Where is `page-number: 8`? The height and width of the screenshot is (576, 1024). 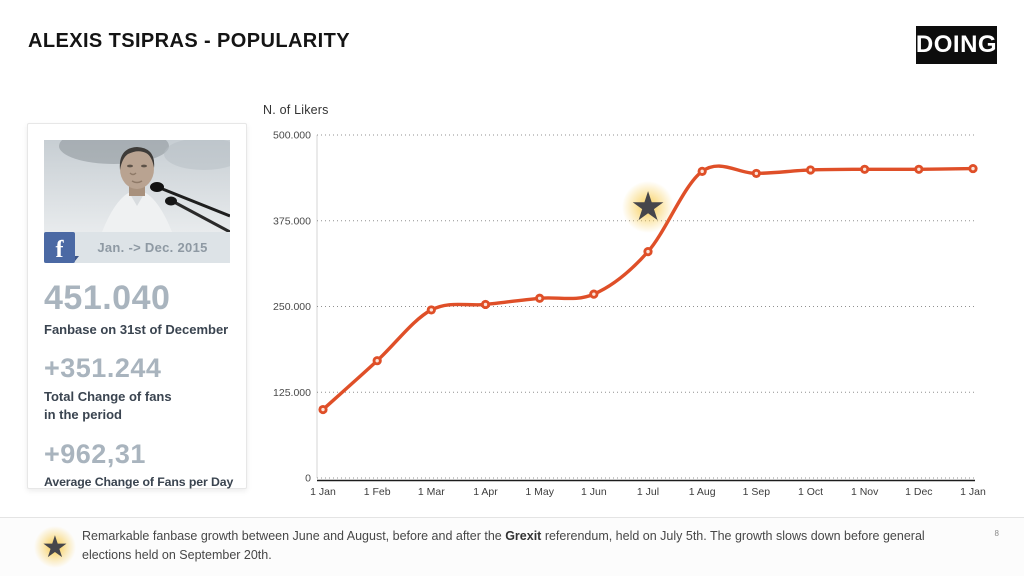
page-number: 8 is located at coordinates (996, 533).